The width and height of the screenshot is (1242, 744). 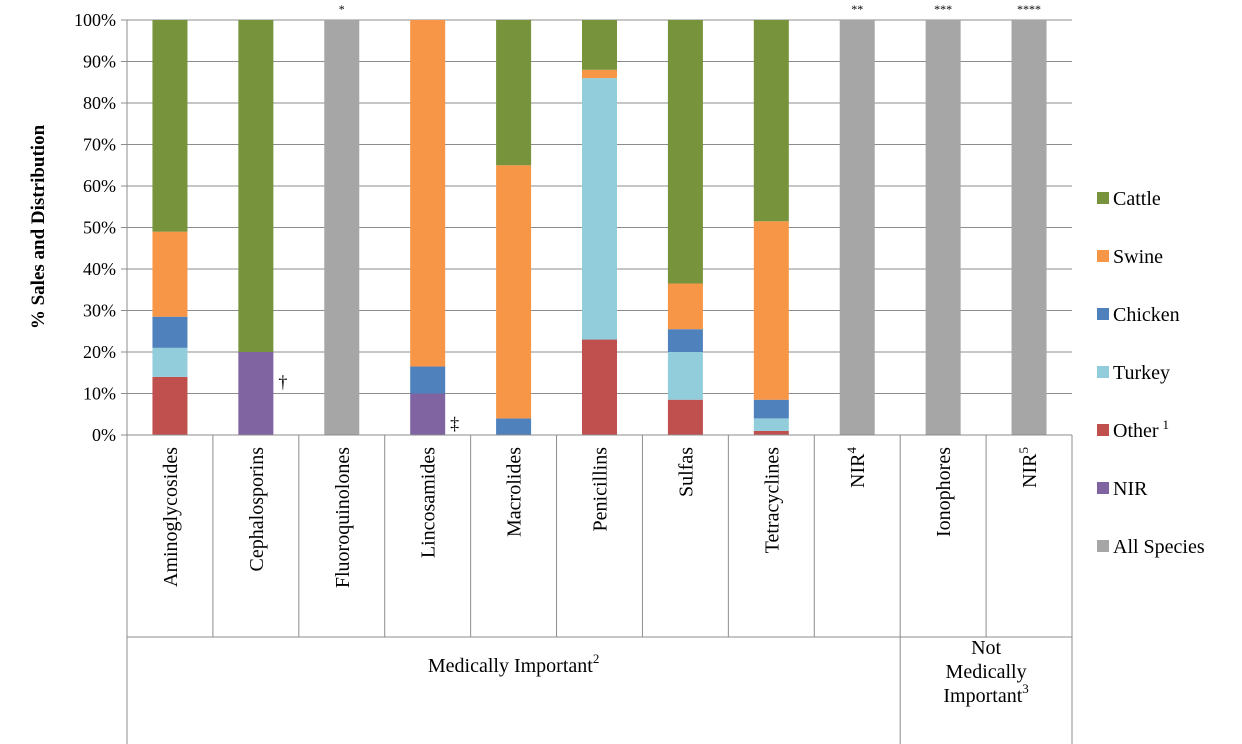 What do you see at coordinates (99, 352) in the screenshot?
I see `y-tick-label: 20%` at bounding box center [99, 352].